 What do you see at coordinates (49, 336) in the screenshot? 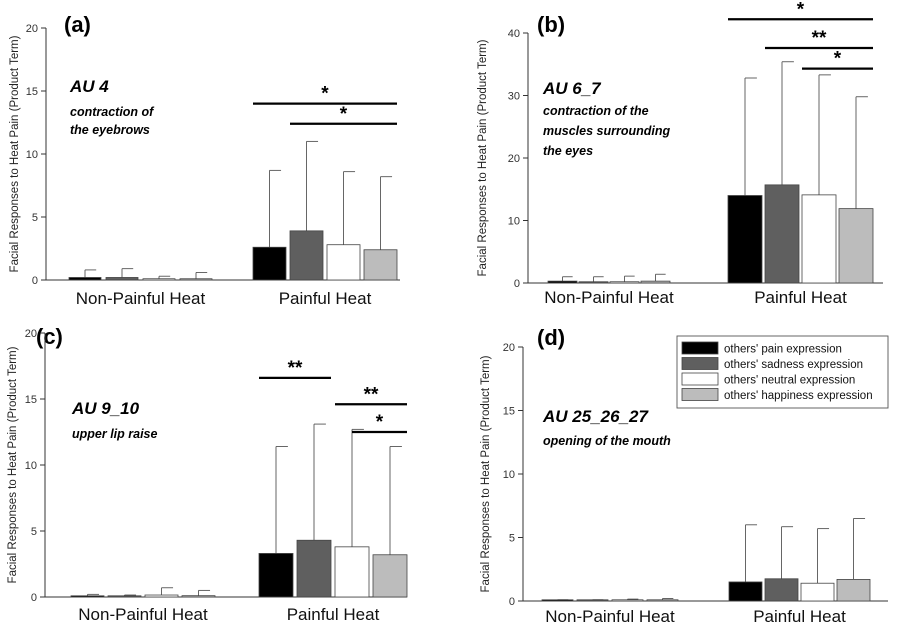
I see `panel-label: (c)` at bounding box center [49, 336].